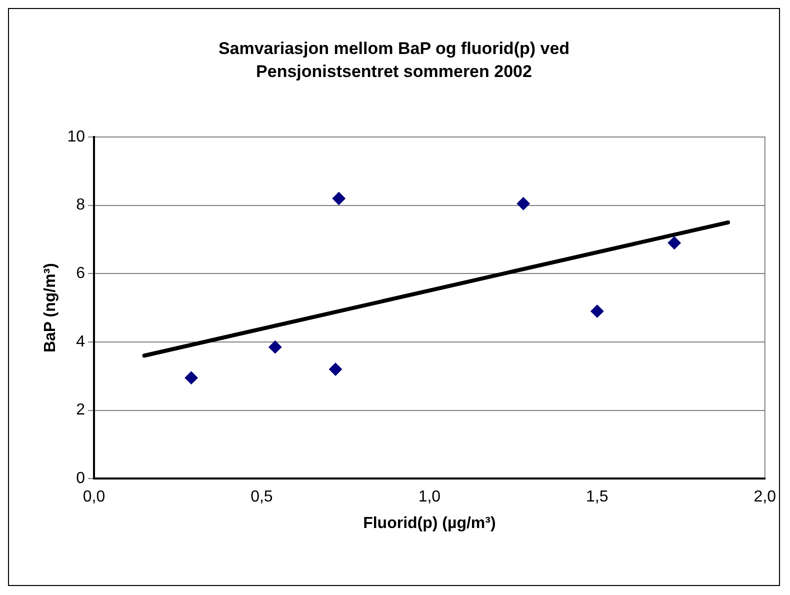 Image resolution: width=790 pixels, height=595 pixels. Describe the element at coordinates (81, 273) in the screenshot. I see `y-tick-label: 6` at that location.